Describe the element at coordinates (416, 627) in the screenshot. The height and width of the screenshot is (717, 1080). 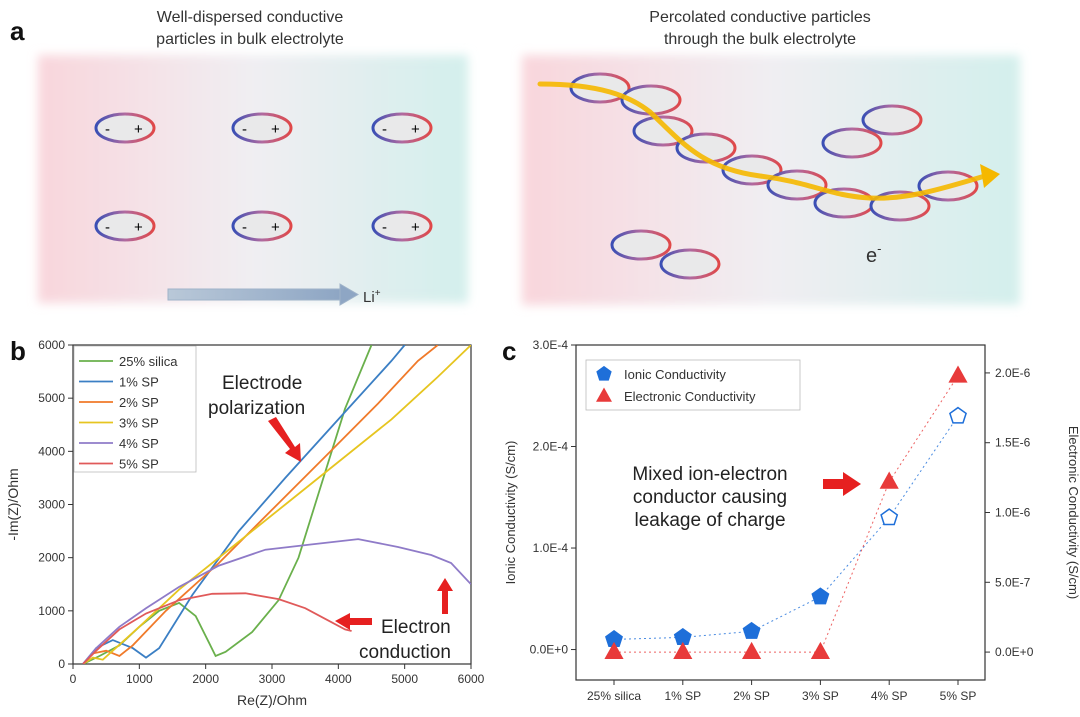
I see `annotation-electron: Electron` at that location.